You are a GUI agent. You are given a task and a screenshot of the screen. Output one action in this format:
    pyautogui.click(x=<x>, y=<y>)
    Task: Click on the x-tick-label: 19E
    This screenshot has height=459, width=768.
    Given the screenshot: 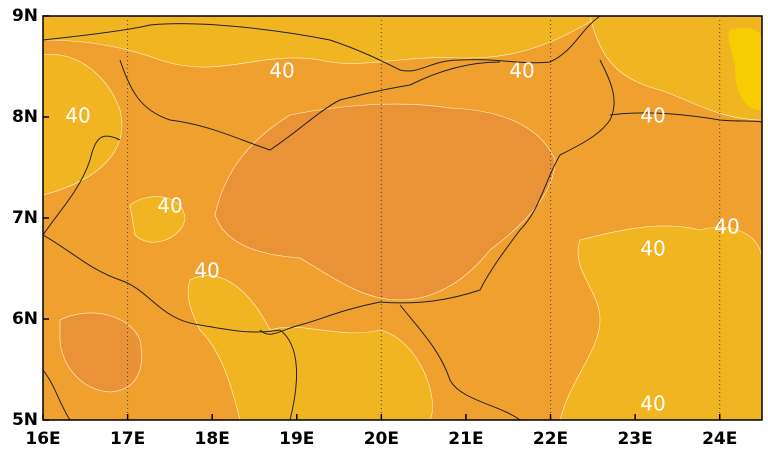 What is the action you would take?
    pyautogui.click(x=296, y=439)
    